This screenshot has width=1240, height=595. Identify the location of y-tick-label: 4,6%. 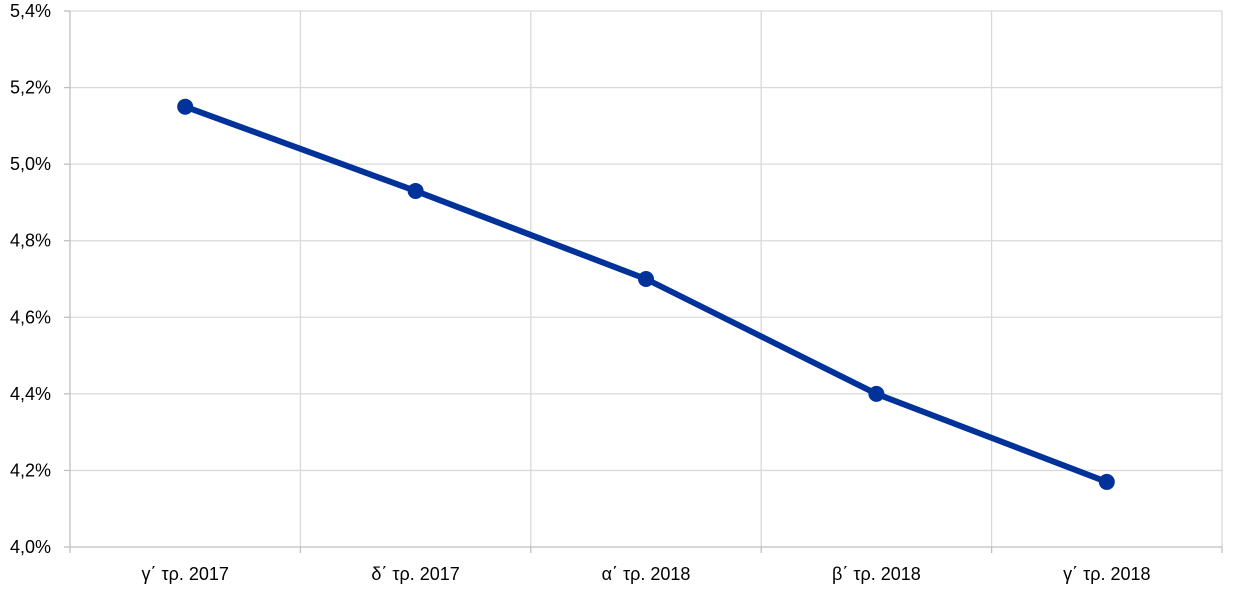
(30, 317).